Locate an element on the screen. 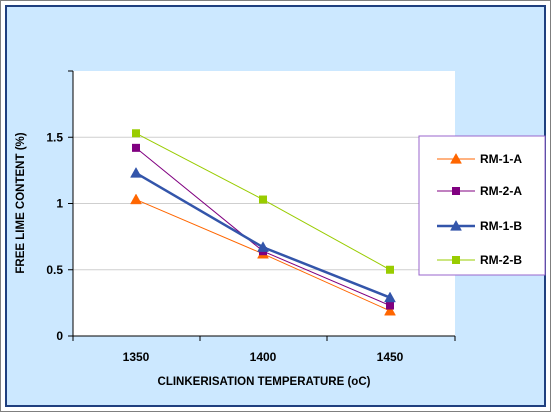  y-tick-label: 0.5 is located at coordinates (54, 270).